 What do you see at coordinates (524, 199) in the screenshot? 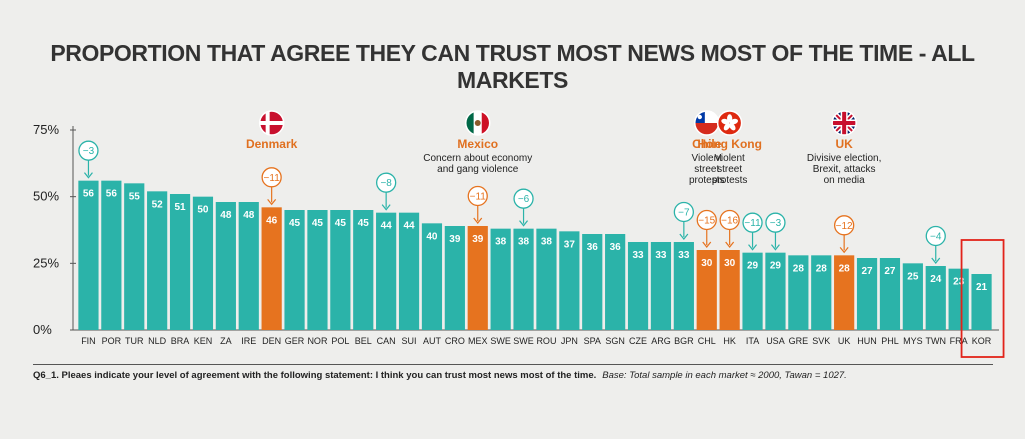
I see `change-label: −6` at bounding box center [524, 199].